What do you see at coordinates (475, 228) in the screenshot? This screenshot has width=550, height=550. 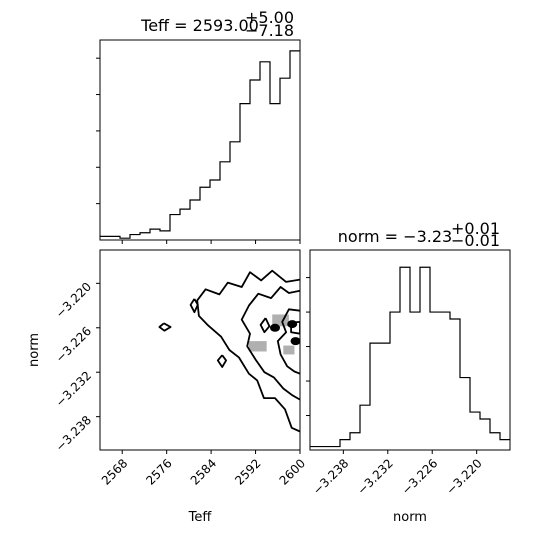 I see `norm-title-sup: +0.01` at bounding box center [475, 228].